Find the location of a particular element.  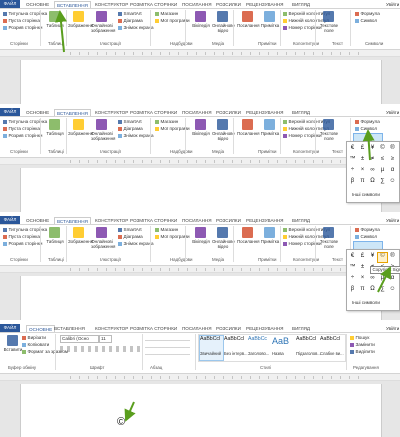

ribbon-button: Копіювати is located at coordinates (38, 344).